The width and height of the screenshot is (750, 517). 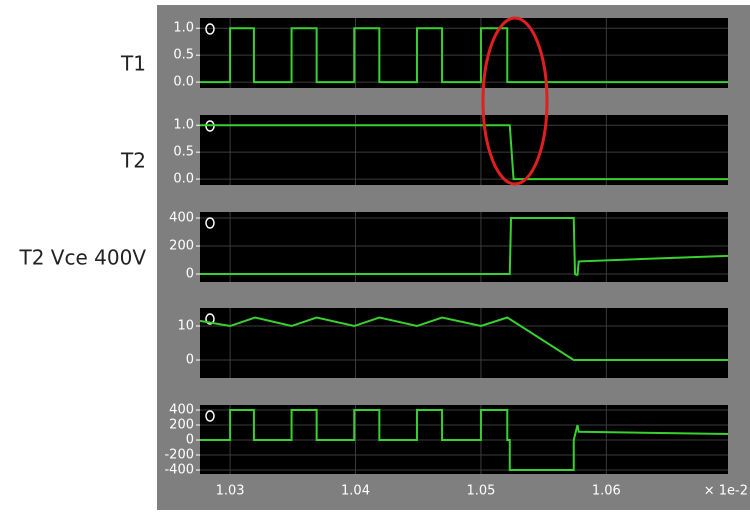 What do you see at coordinates (133, 64) in the screenshot?
I see `signal-label: T1` at bounding box center [133, 64].